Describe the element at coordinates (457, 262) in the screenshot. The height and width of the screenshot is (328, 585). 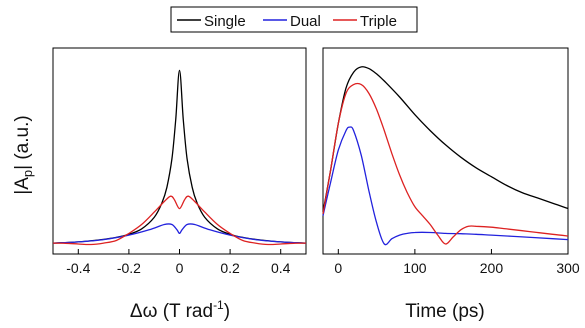
I see `ticks-right: 0 100 200 300` at that location.